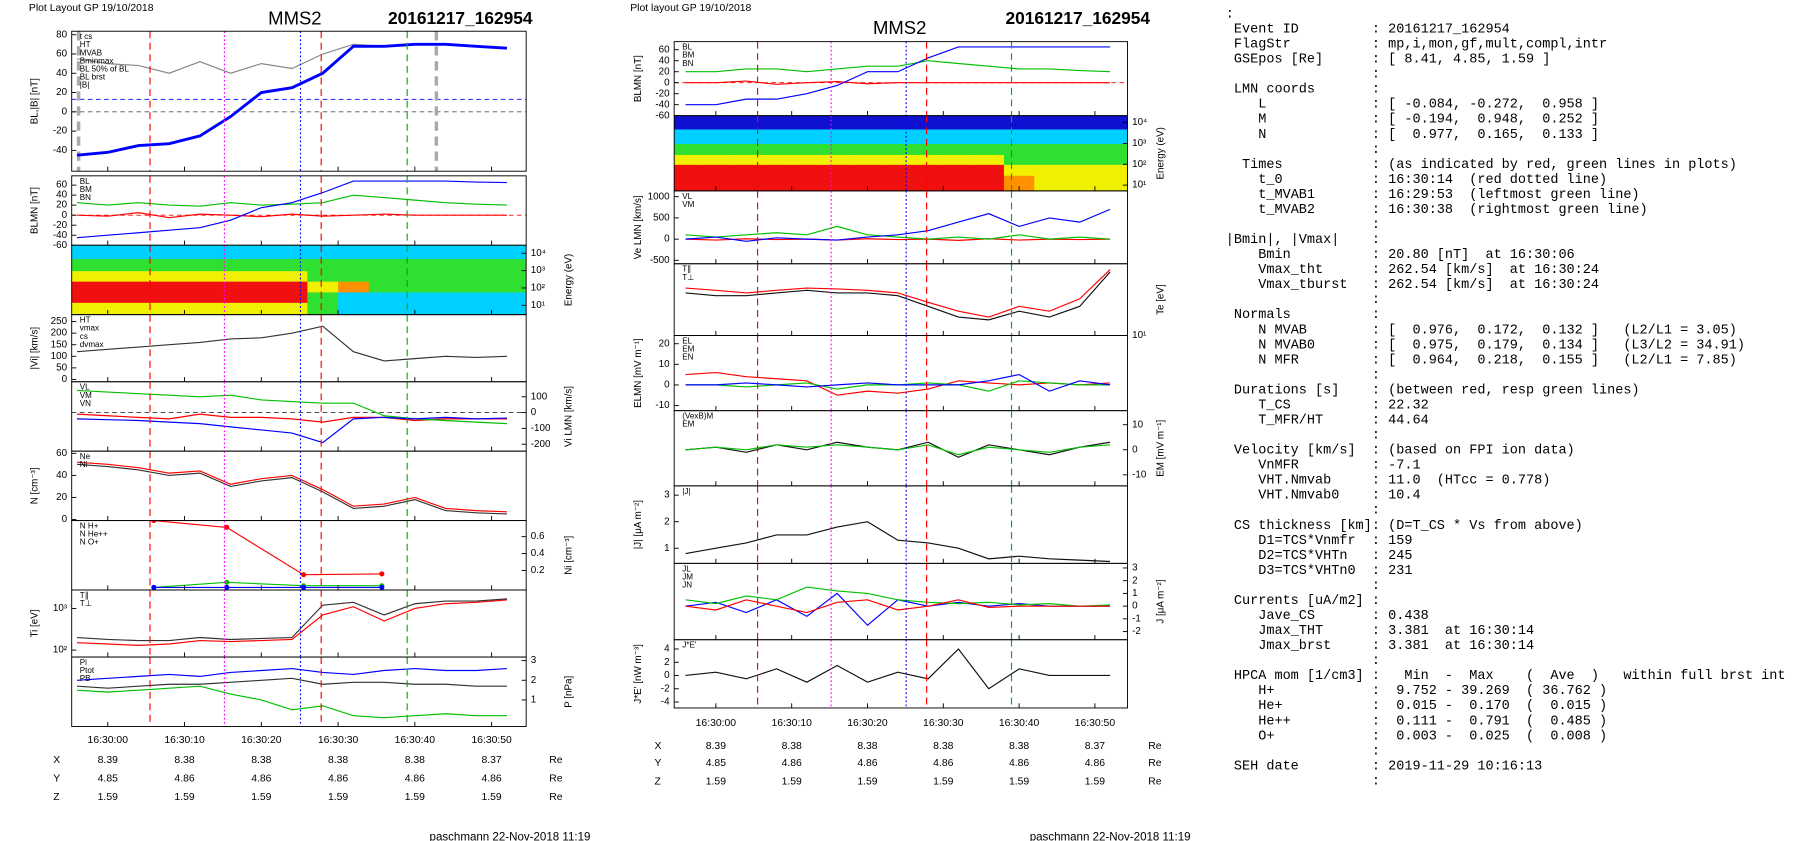 The height and width of the screenshot is (841, 1804). What do you see at coordinates (569, 691) in the screenshot?
I see `y-axis-label: P [nPa]` at bounding box center [569, 691].